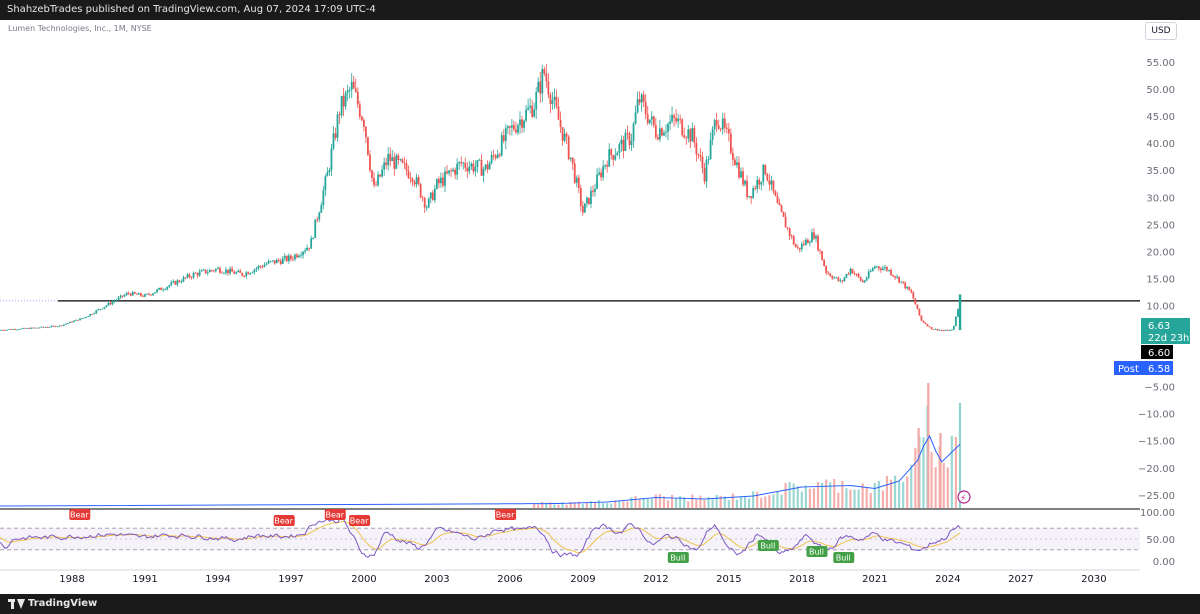 The width and height of the screenshot is (1200, 614). Describe the element at coordinates (1157, 513) in the screenshot. I see `rsi-axis-tick: 100.00` at that location.